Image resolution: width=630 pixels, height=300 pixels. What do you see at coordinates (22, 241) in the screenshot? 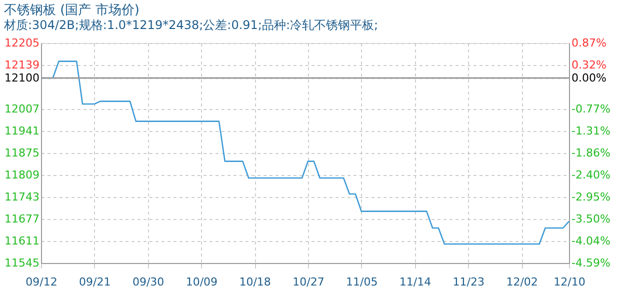
I see `y-tick-label: 11611` at bounding box center [22, 241].